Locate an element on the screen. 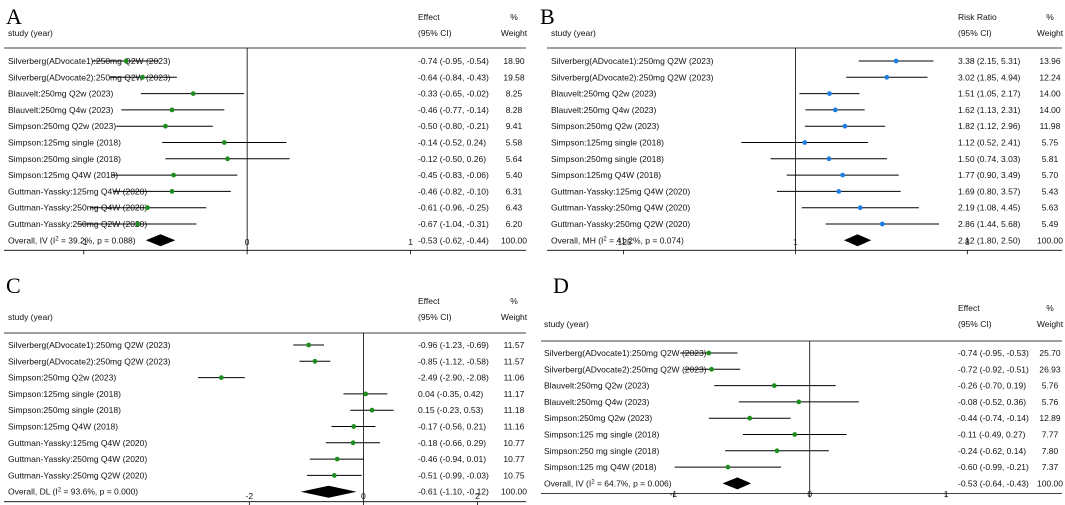  study-weight: 5.75 is located at coordinates (1050, 143).